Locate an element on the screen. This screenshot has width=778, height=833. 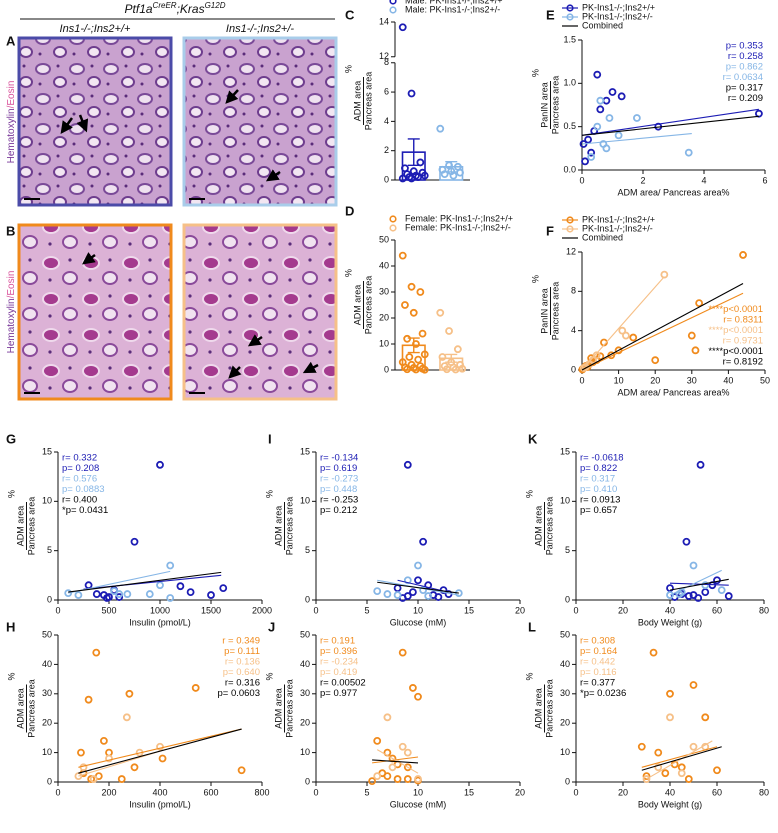
y-tick-label: 0.5 is located at coordinates (569, 126).